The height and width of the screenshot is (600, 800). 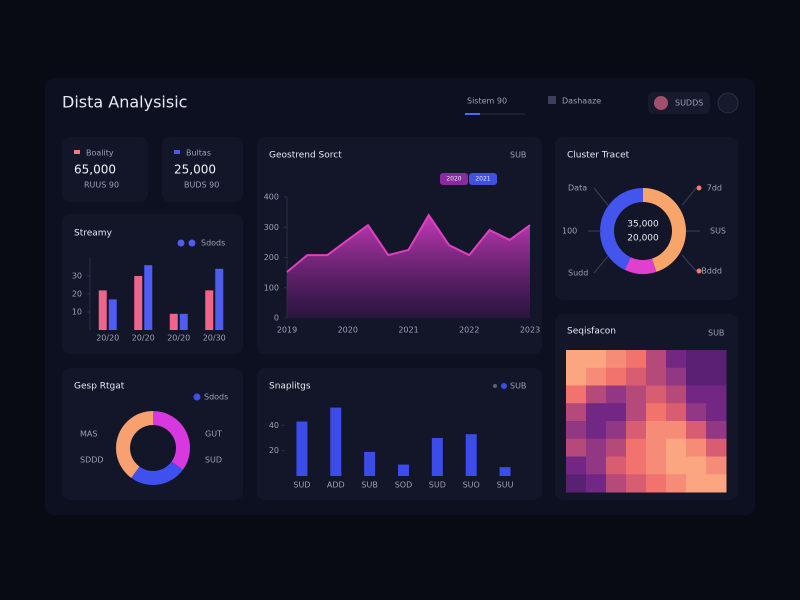 I want to click on kpi-note: RUUS 90, so click(x=101, y=185).